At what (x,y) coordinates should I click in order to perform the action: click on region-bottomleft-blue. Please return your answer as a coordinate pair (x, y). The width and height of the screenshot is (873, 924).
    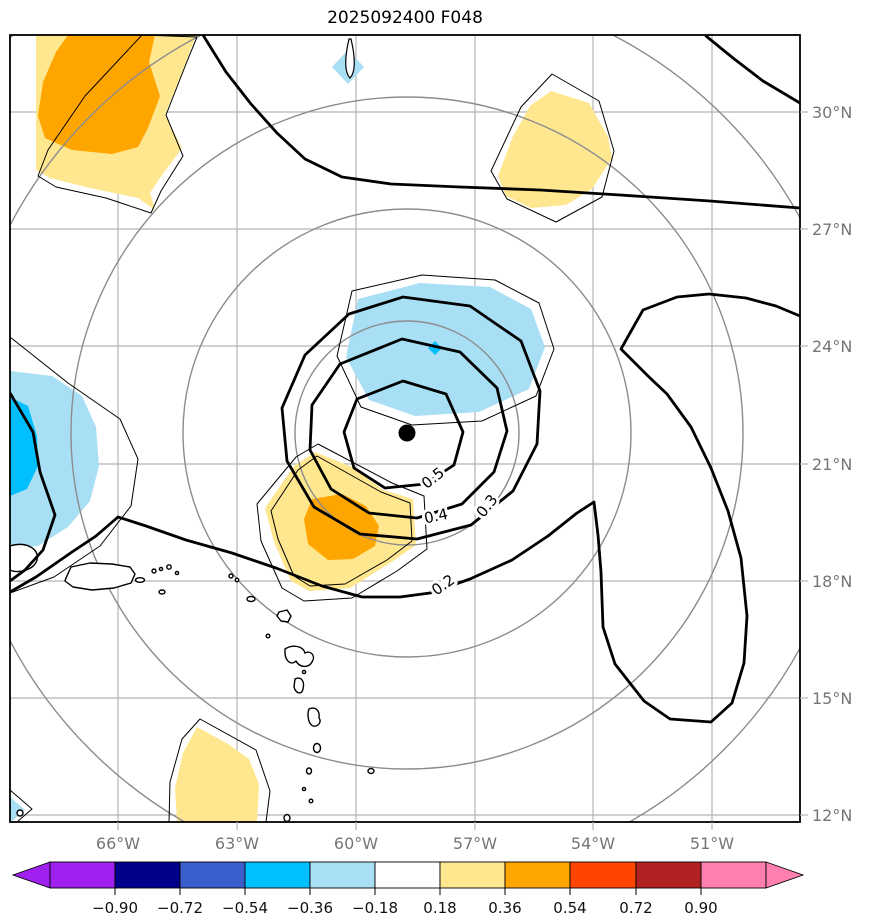
    Looking at the image, I should click on (17, 809).